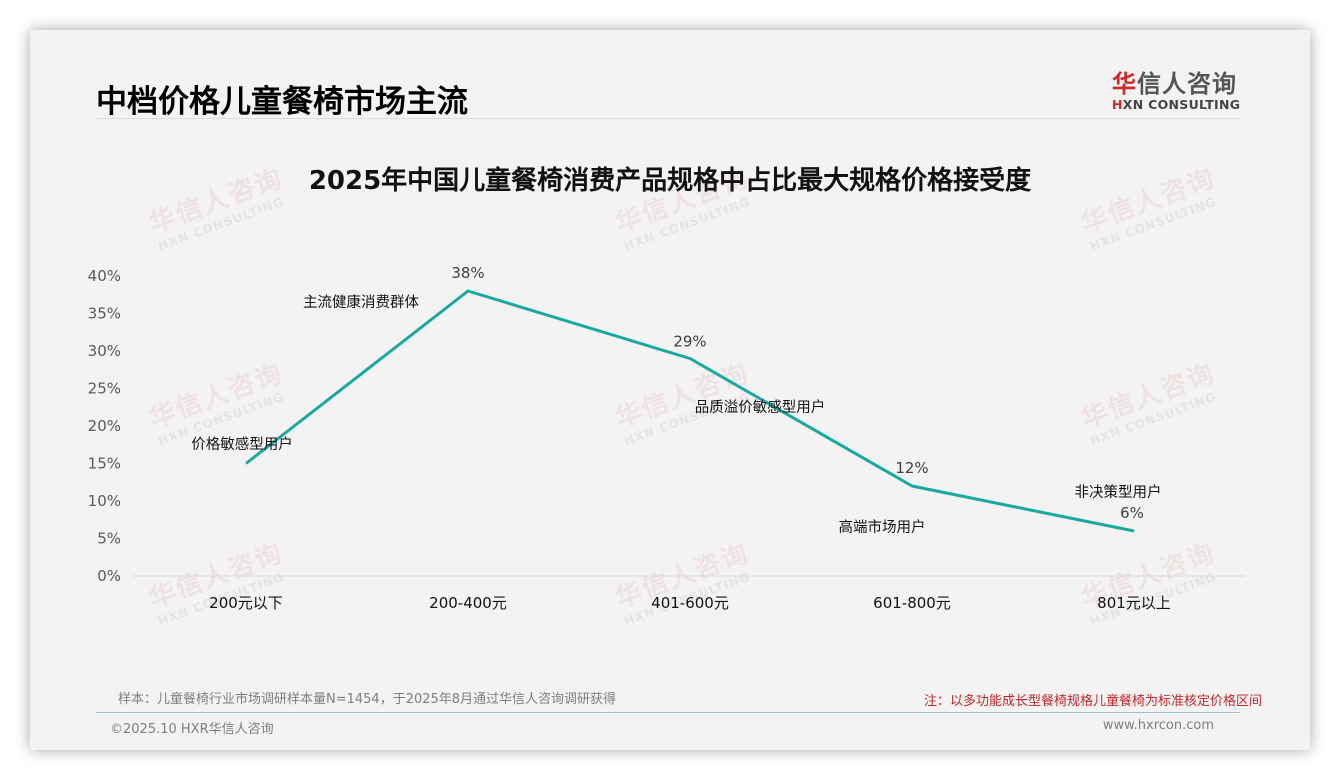 The height and width of the screenshot is (780, 1340). I want to click on y-tick-label: 10%, so click(104, 501).